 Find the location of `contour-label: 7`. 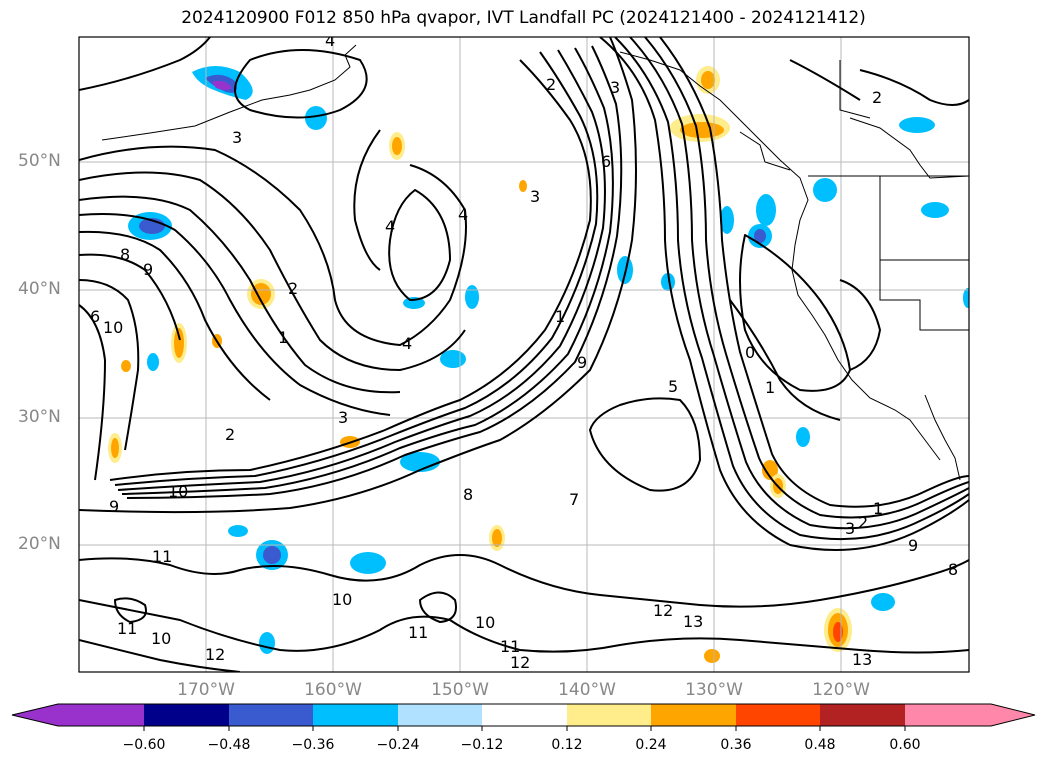

contour-label: 7 is located at coordinates (574, 499).